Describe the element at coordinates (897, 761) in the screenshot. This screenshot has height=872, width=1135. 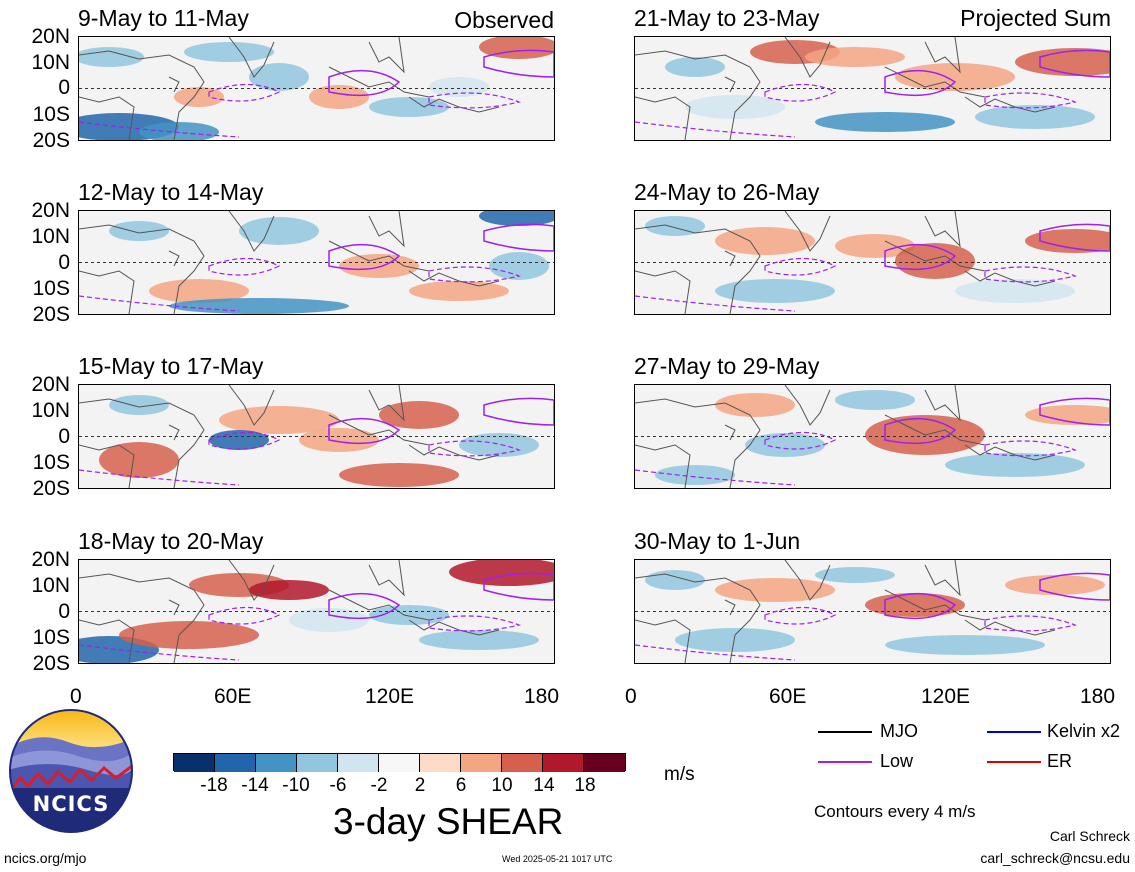
I see `legend-label-low: Low` at that location.